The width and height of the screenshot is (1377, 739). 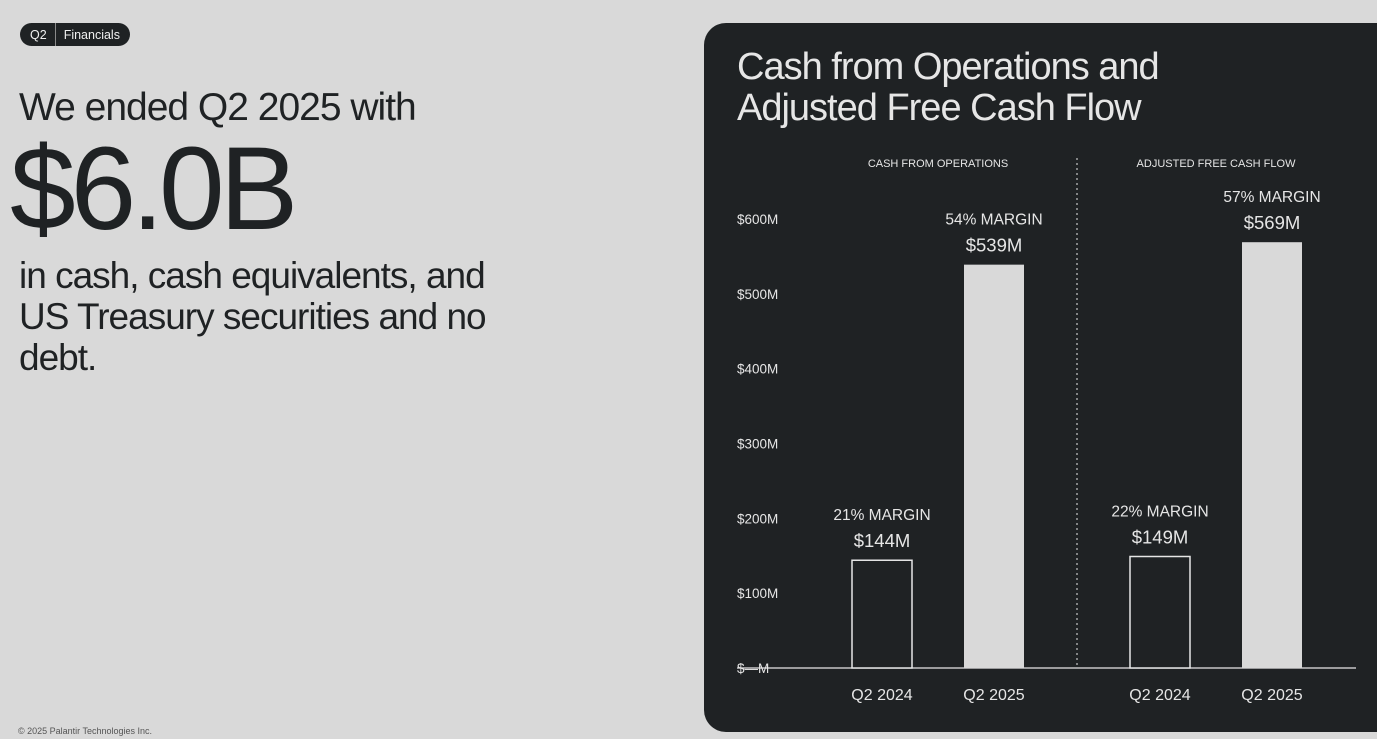 What do you see at coordinates (154, 189) in the screenshot?
I see `headline-value: $6.0B` at bounding box center [154, 189].